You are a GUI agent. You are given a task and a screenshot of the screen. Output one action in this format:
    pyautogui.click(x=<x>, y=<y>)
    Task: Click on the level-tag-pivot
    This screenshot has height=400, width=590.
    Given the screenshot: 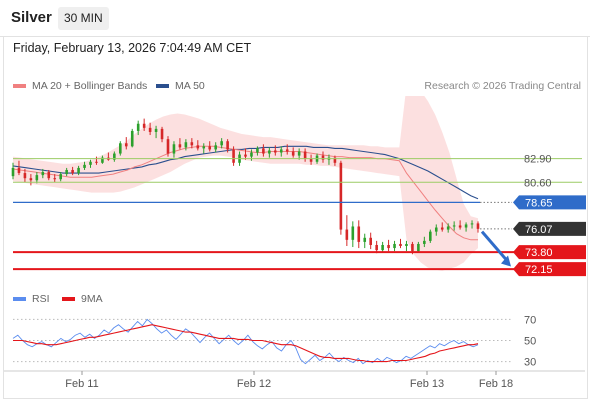 What is the action you would take?
    pyautogui.click(x=549, y=202)
    